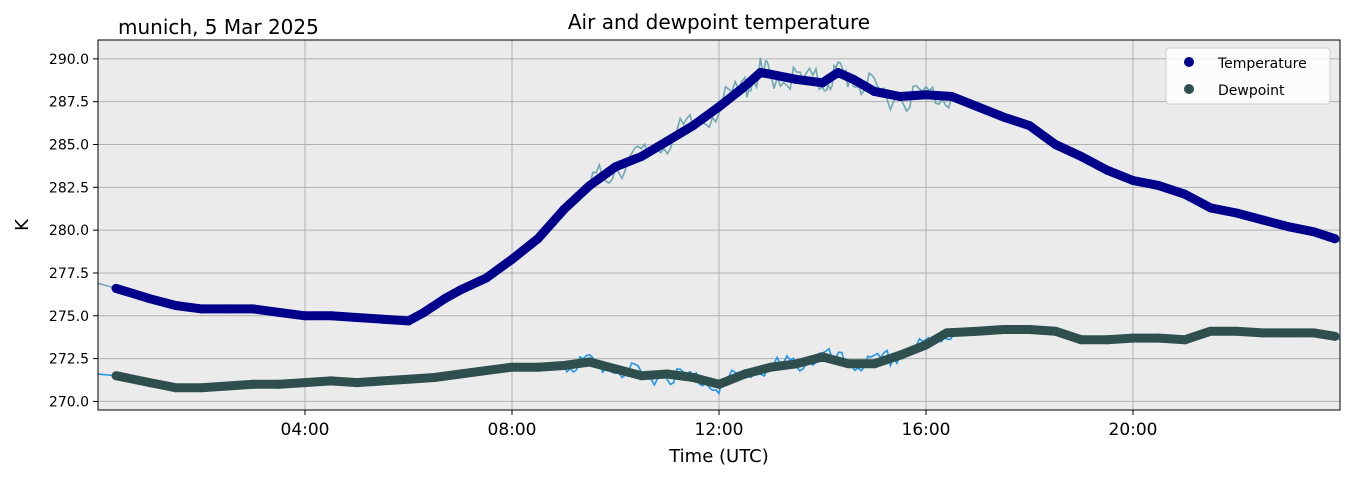 Image resolution: width=1351 pixels, height=478 pixels. Describe the element at coordinates (69, 360) in the screenshot. I see `y-tick-label: 272.5` at that location.